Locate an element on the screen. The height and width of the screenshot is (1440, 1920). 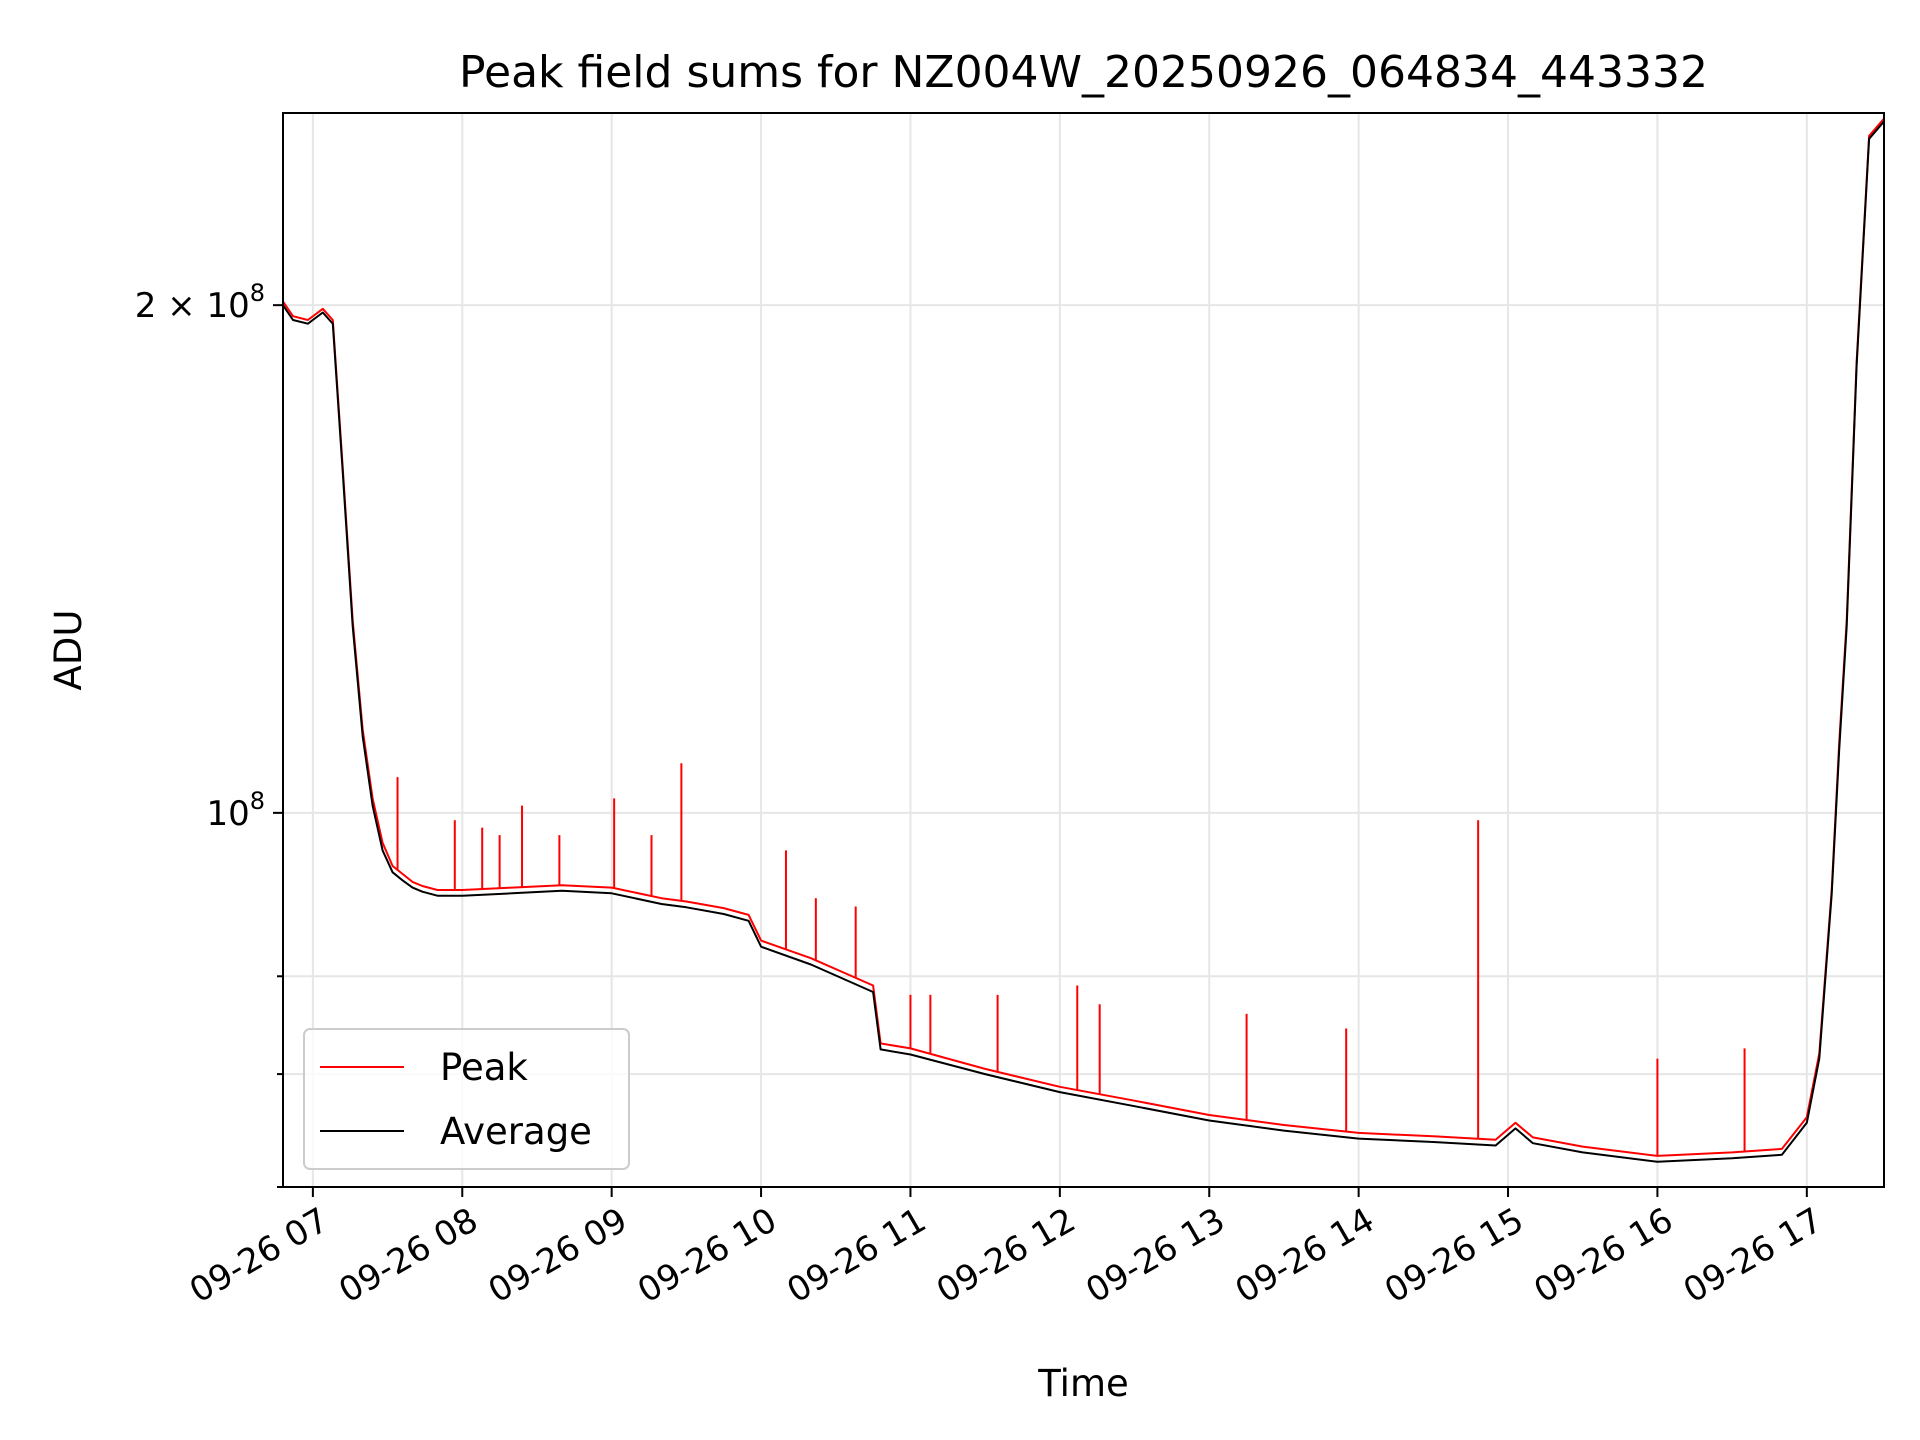
y-tick-label: 2 × 108 is located at coordinates (200, 302).